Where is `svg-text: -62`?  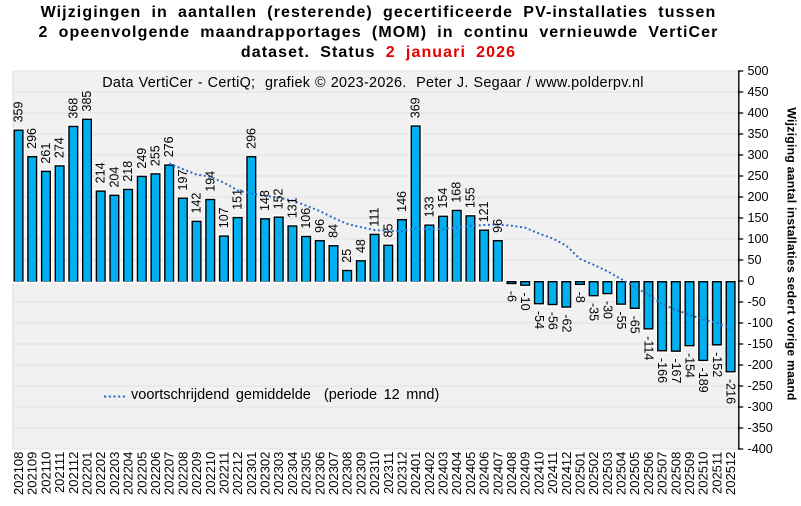
svg-text: -62 is located at coordinates (566, 323).